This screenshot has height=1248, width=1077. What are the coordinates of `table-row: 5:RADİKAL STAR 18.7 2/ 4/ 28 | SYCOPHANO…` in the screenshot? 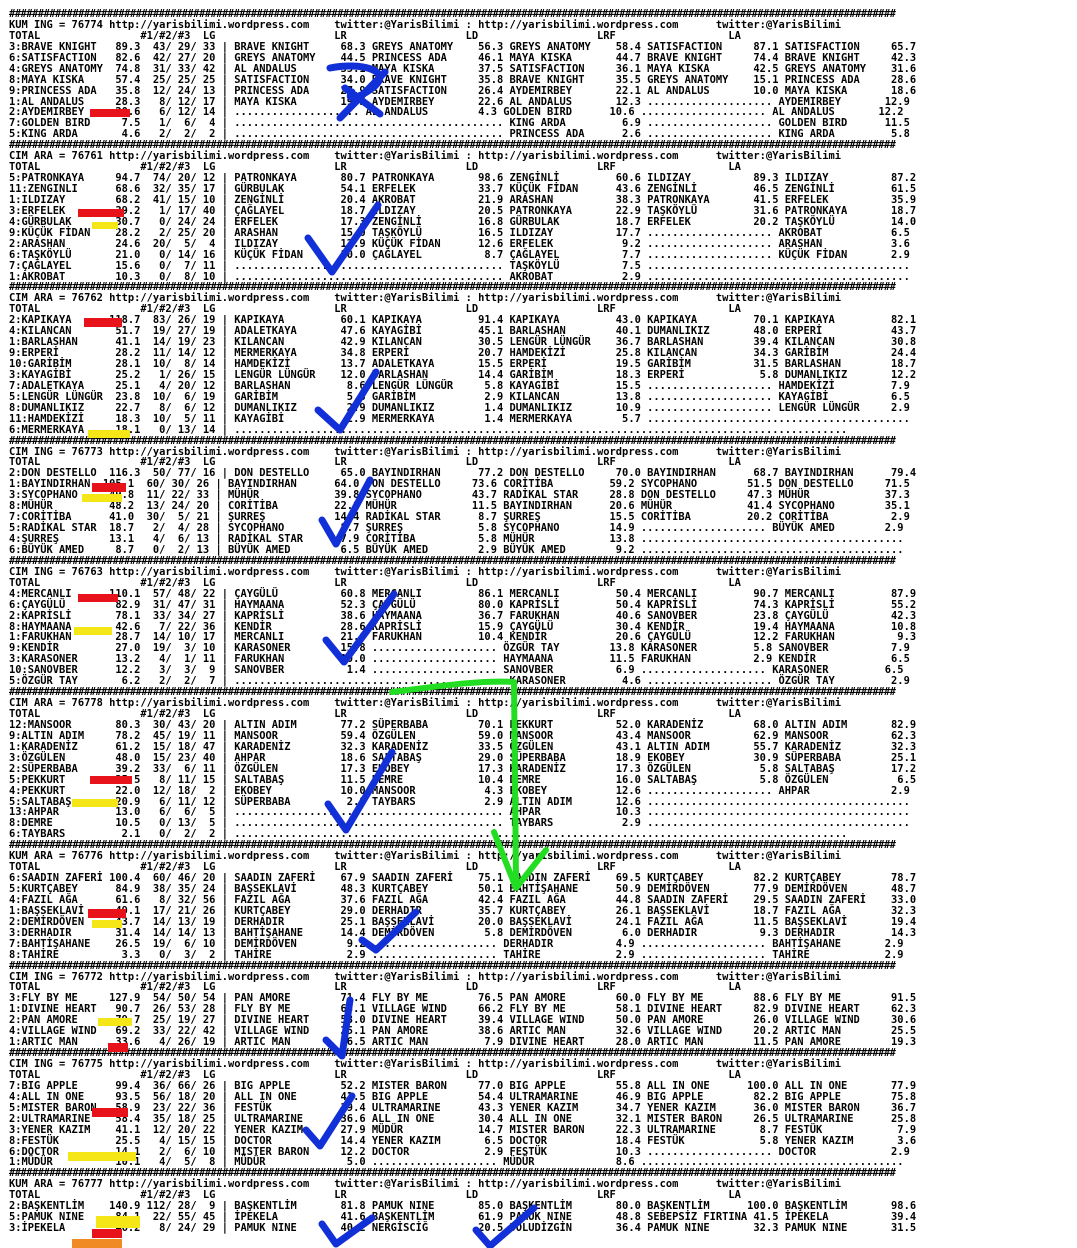 It's located at (456, 528).